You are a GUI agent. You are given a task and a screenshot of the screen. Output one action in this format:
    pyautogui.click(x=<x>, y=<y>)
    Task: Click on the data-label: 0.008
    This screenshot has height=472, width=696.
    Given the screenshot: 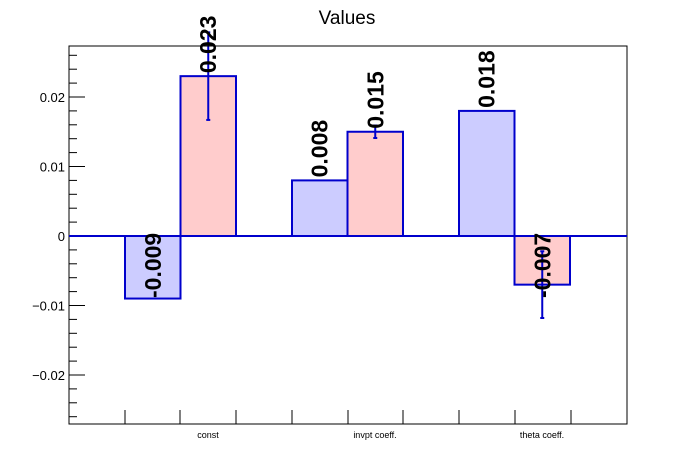 What is the action you would take?
    pyautogui.click(x=320, y=149)
    